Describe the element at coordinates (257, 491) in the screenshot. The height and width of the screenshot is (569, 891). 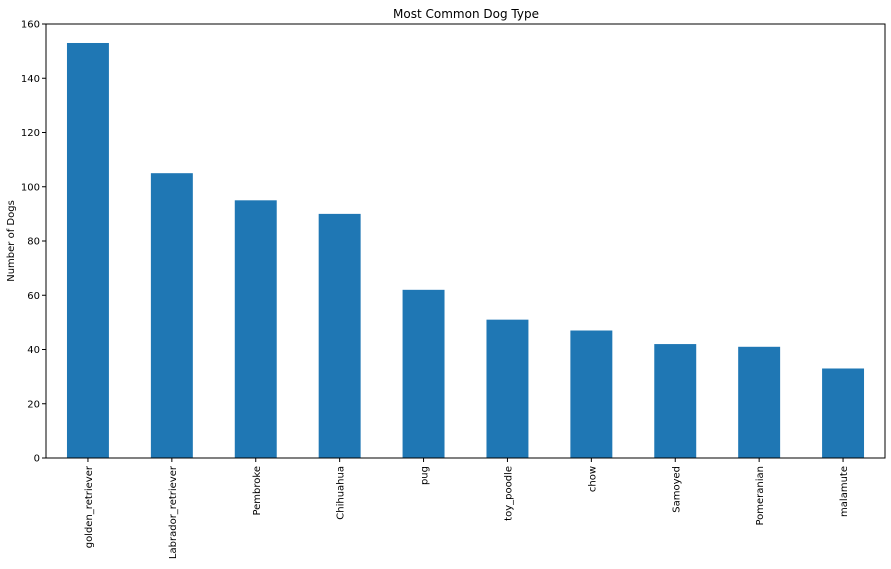
I see `x-tick-label: Pembroke` at that location.